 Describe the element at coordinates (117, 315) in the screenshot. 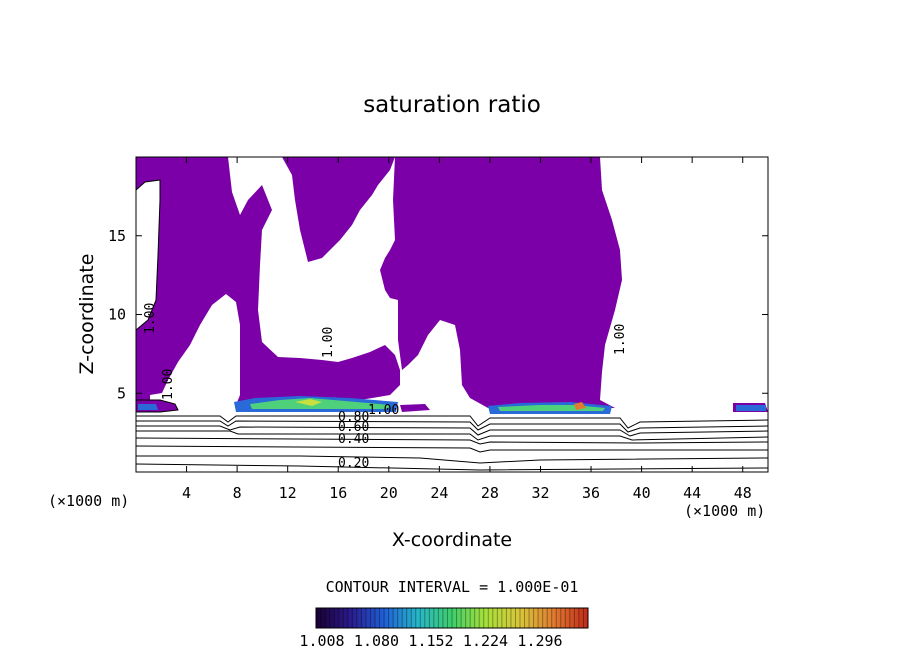

I see `y-tick-label: 10` at that location.